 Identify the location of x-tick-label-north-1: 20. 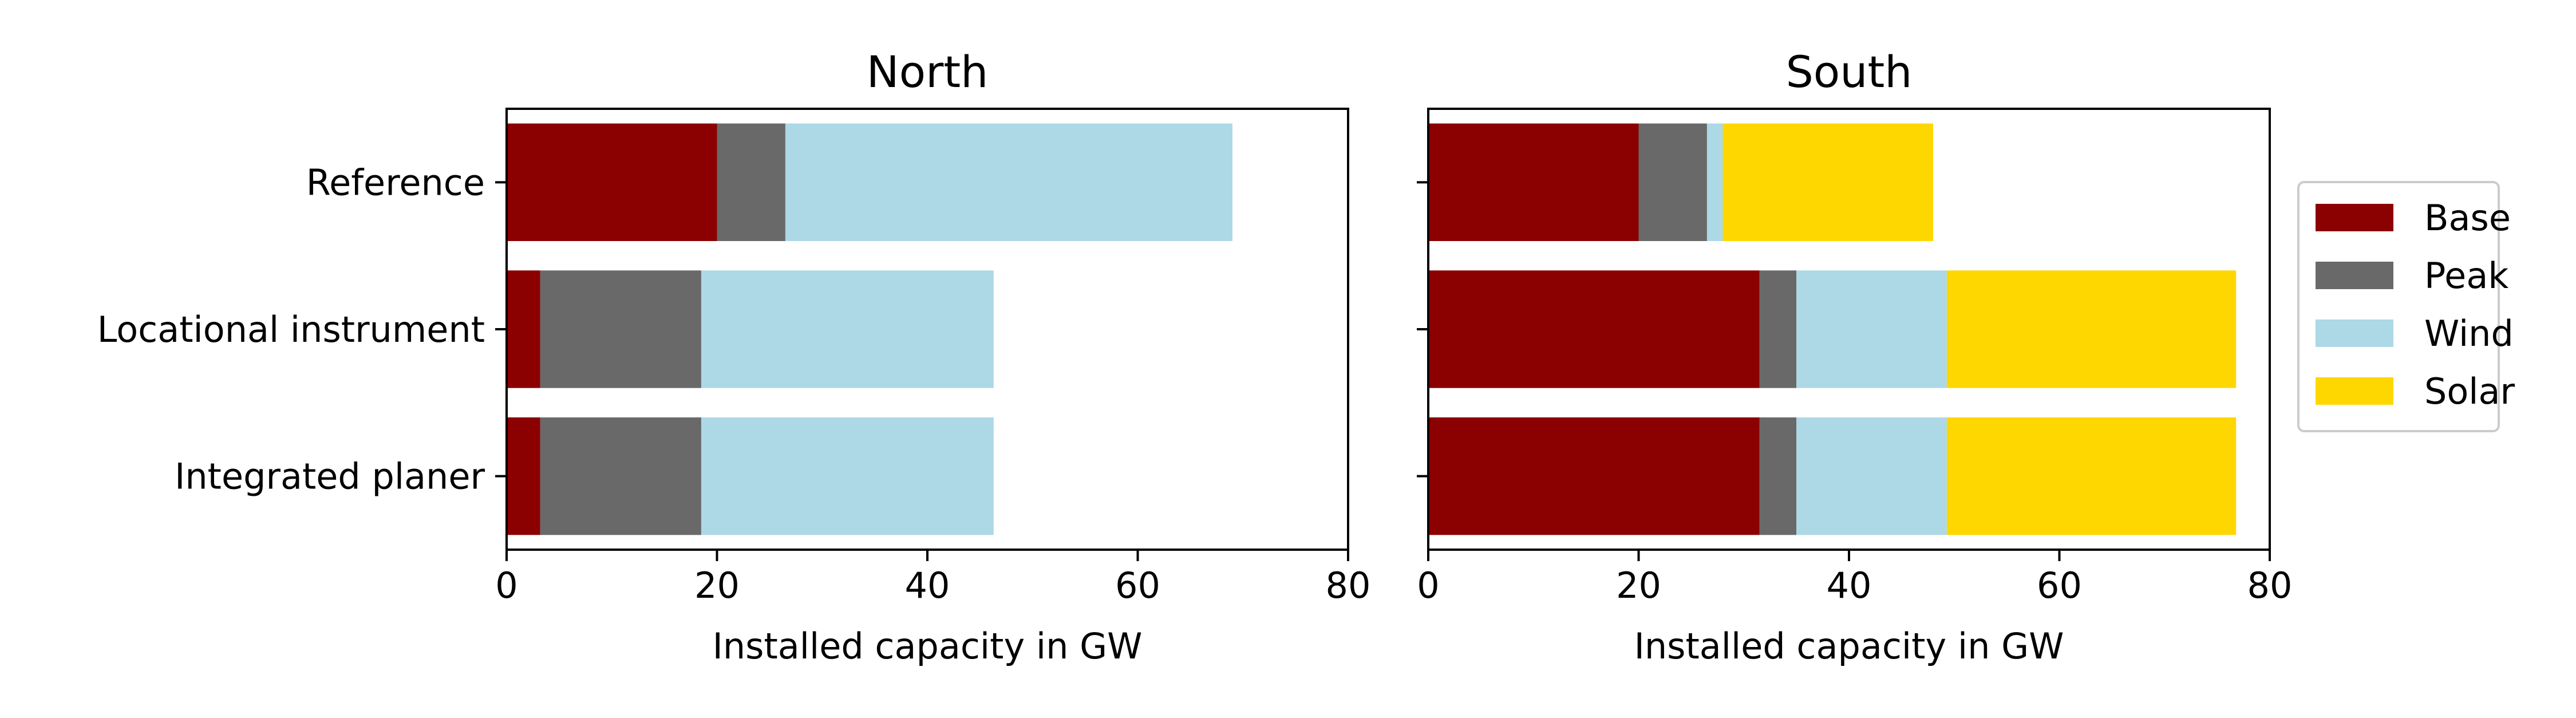
(717, 585).